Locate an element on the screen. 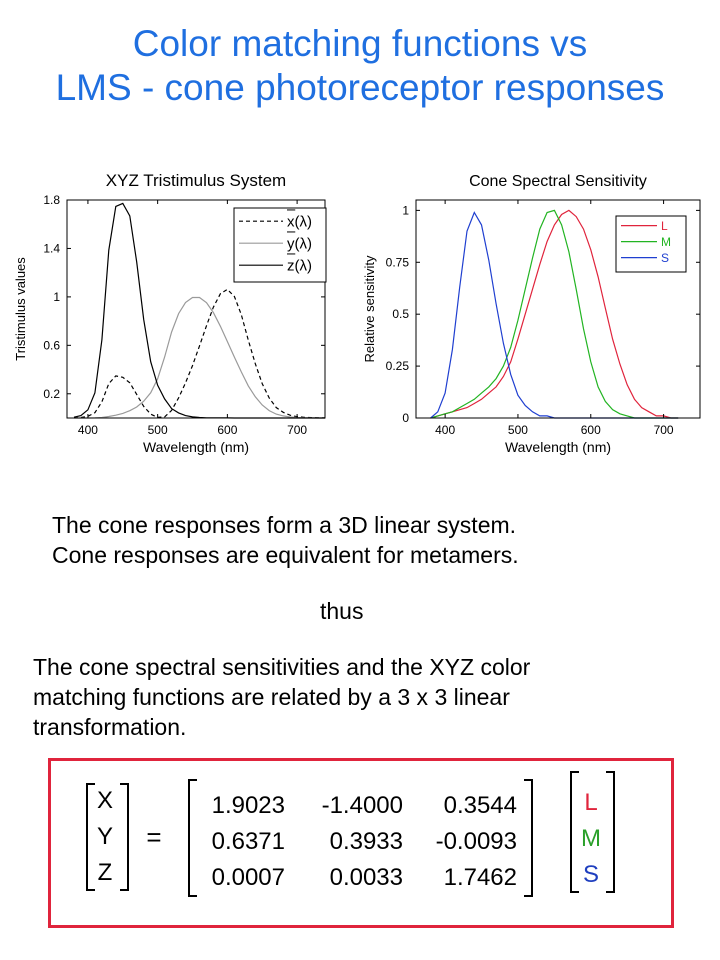 This screenshot has height=960, width=720. matrix-cell: 0.3544 is located at coordinates (480, 805).